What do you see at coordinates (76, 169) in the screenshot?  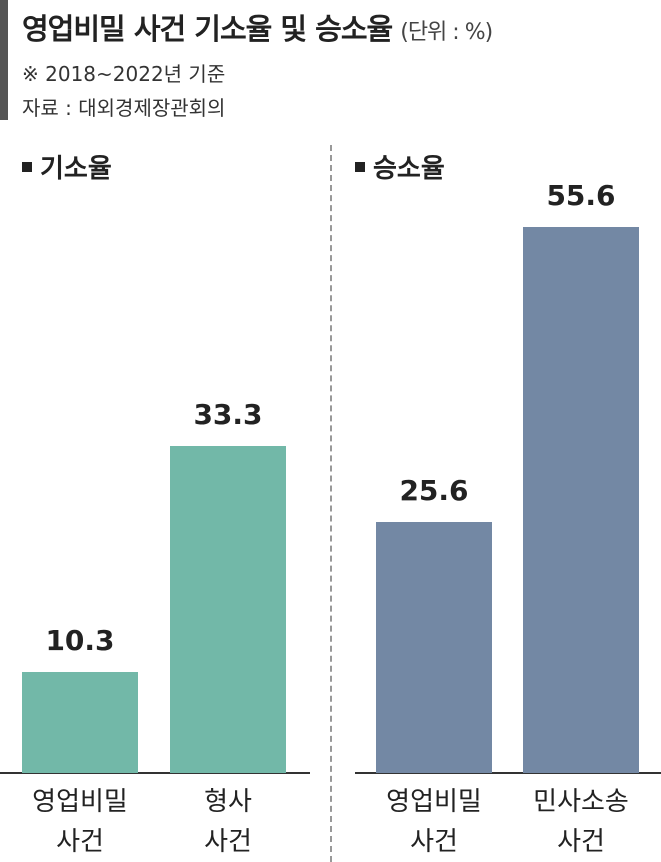 I see `panel-title-text: 기소율` at bounding box center [76, 169].